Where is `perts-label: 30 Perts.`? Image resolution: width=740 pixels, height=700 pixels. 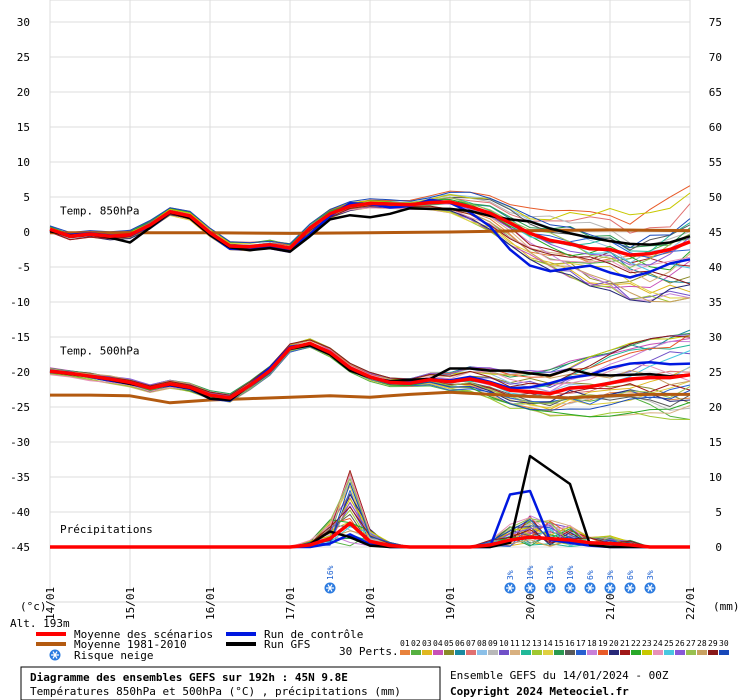
perts-label: 30 Perts. is located at coordinates (369, 651).